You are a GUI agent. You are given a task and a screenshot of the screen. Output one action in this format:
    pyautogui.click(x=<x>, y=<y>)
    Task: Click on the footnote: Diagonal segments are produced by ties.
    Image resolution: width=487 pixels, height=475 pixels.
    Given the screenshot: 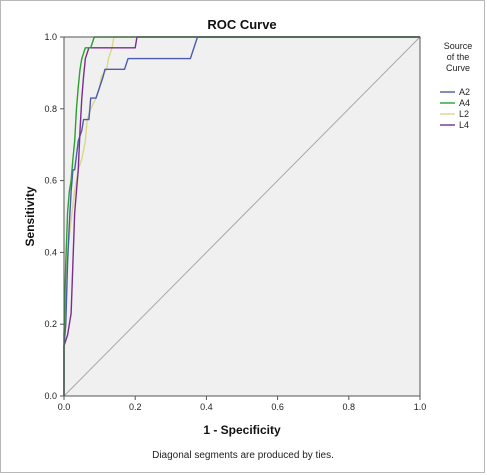 What is the action you would take?
    pyautogui.click(x=243, y=455)
    